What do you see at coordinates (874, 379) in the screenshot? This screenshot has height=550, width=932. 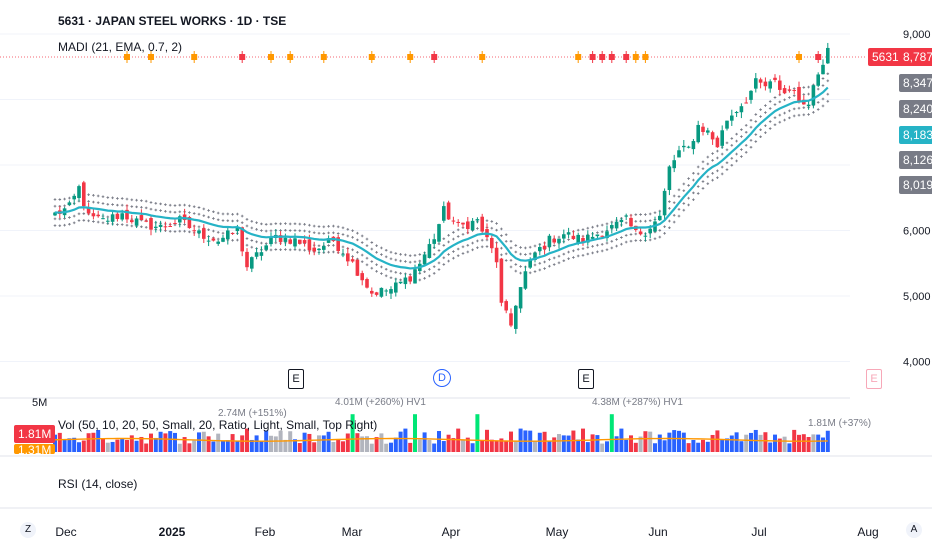 I see `earnings-marker-upcoming: E` at bounding box center [874, 379].